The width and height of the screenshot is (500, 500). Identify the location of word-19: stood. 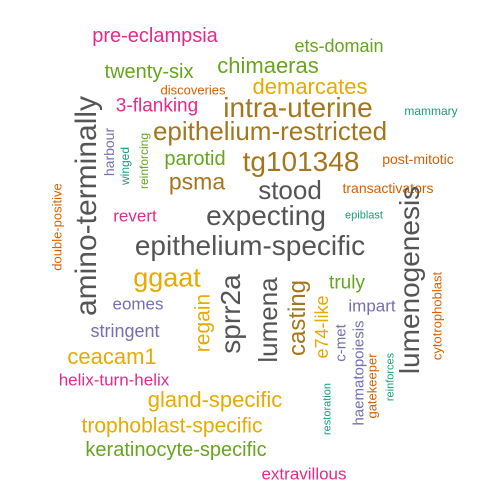
(290, 190).